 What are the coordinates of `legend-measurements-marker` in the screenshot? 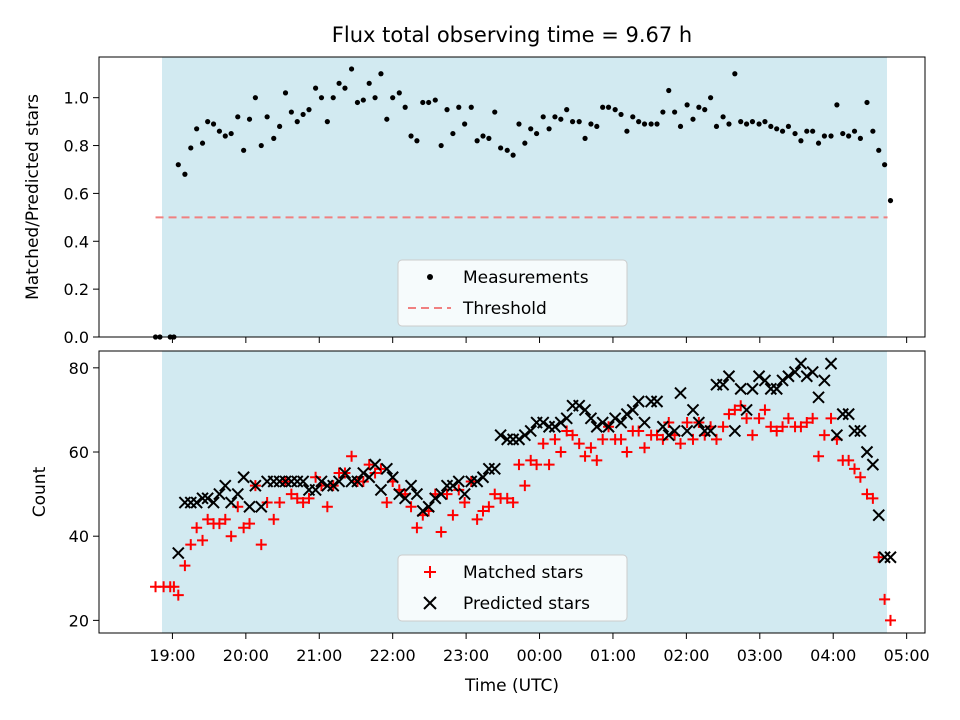 It's located at (430, 277).